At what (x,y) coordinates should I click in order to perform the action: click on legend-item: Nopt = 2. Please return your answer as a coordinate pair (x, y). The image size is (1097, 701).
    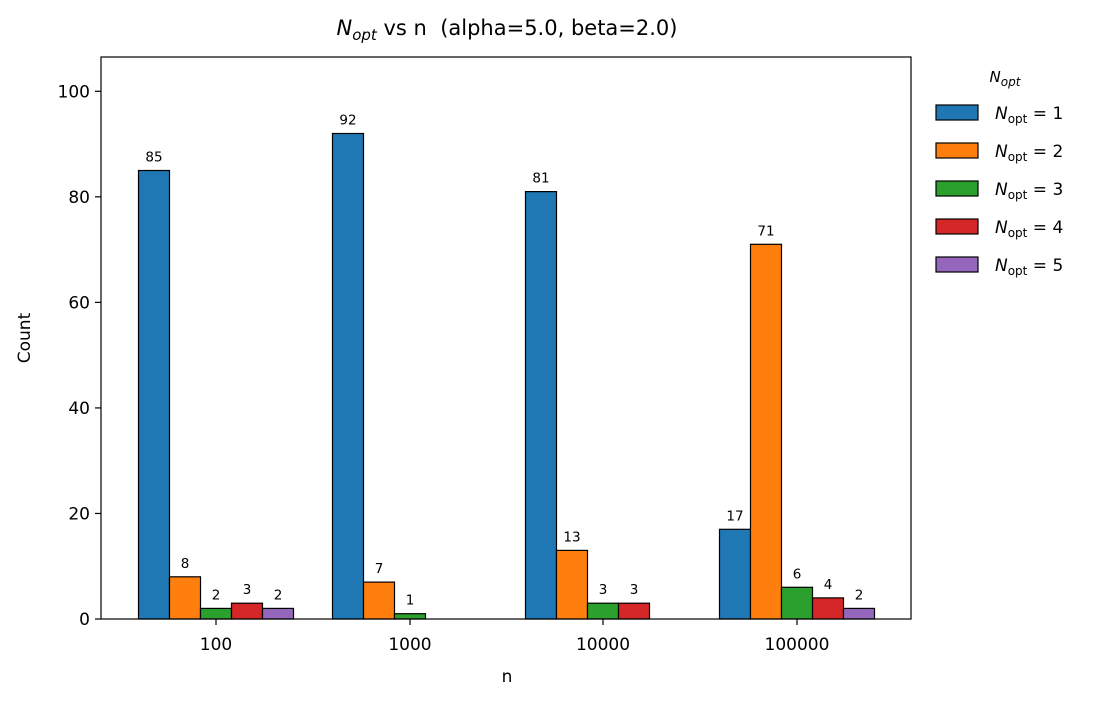
    Looking at the image, I should click on (999, 153).